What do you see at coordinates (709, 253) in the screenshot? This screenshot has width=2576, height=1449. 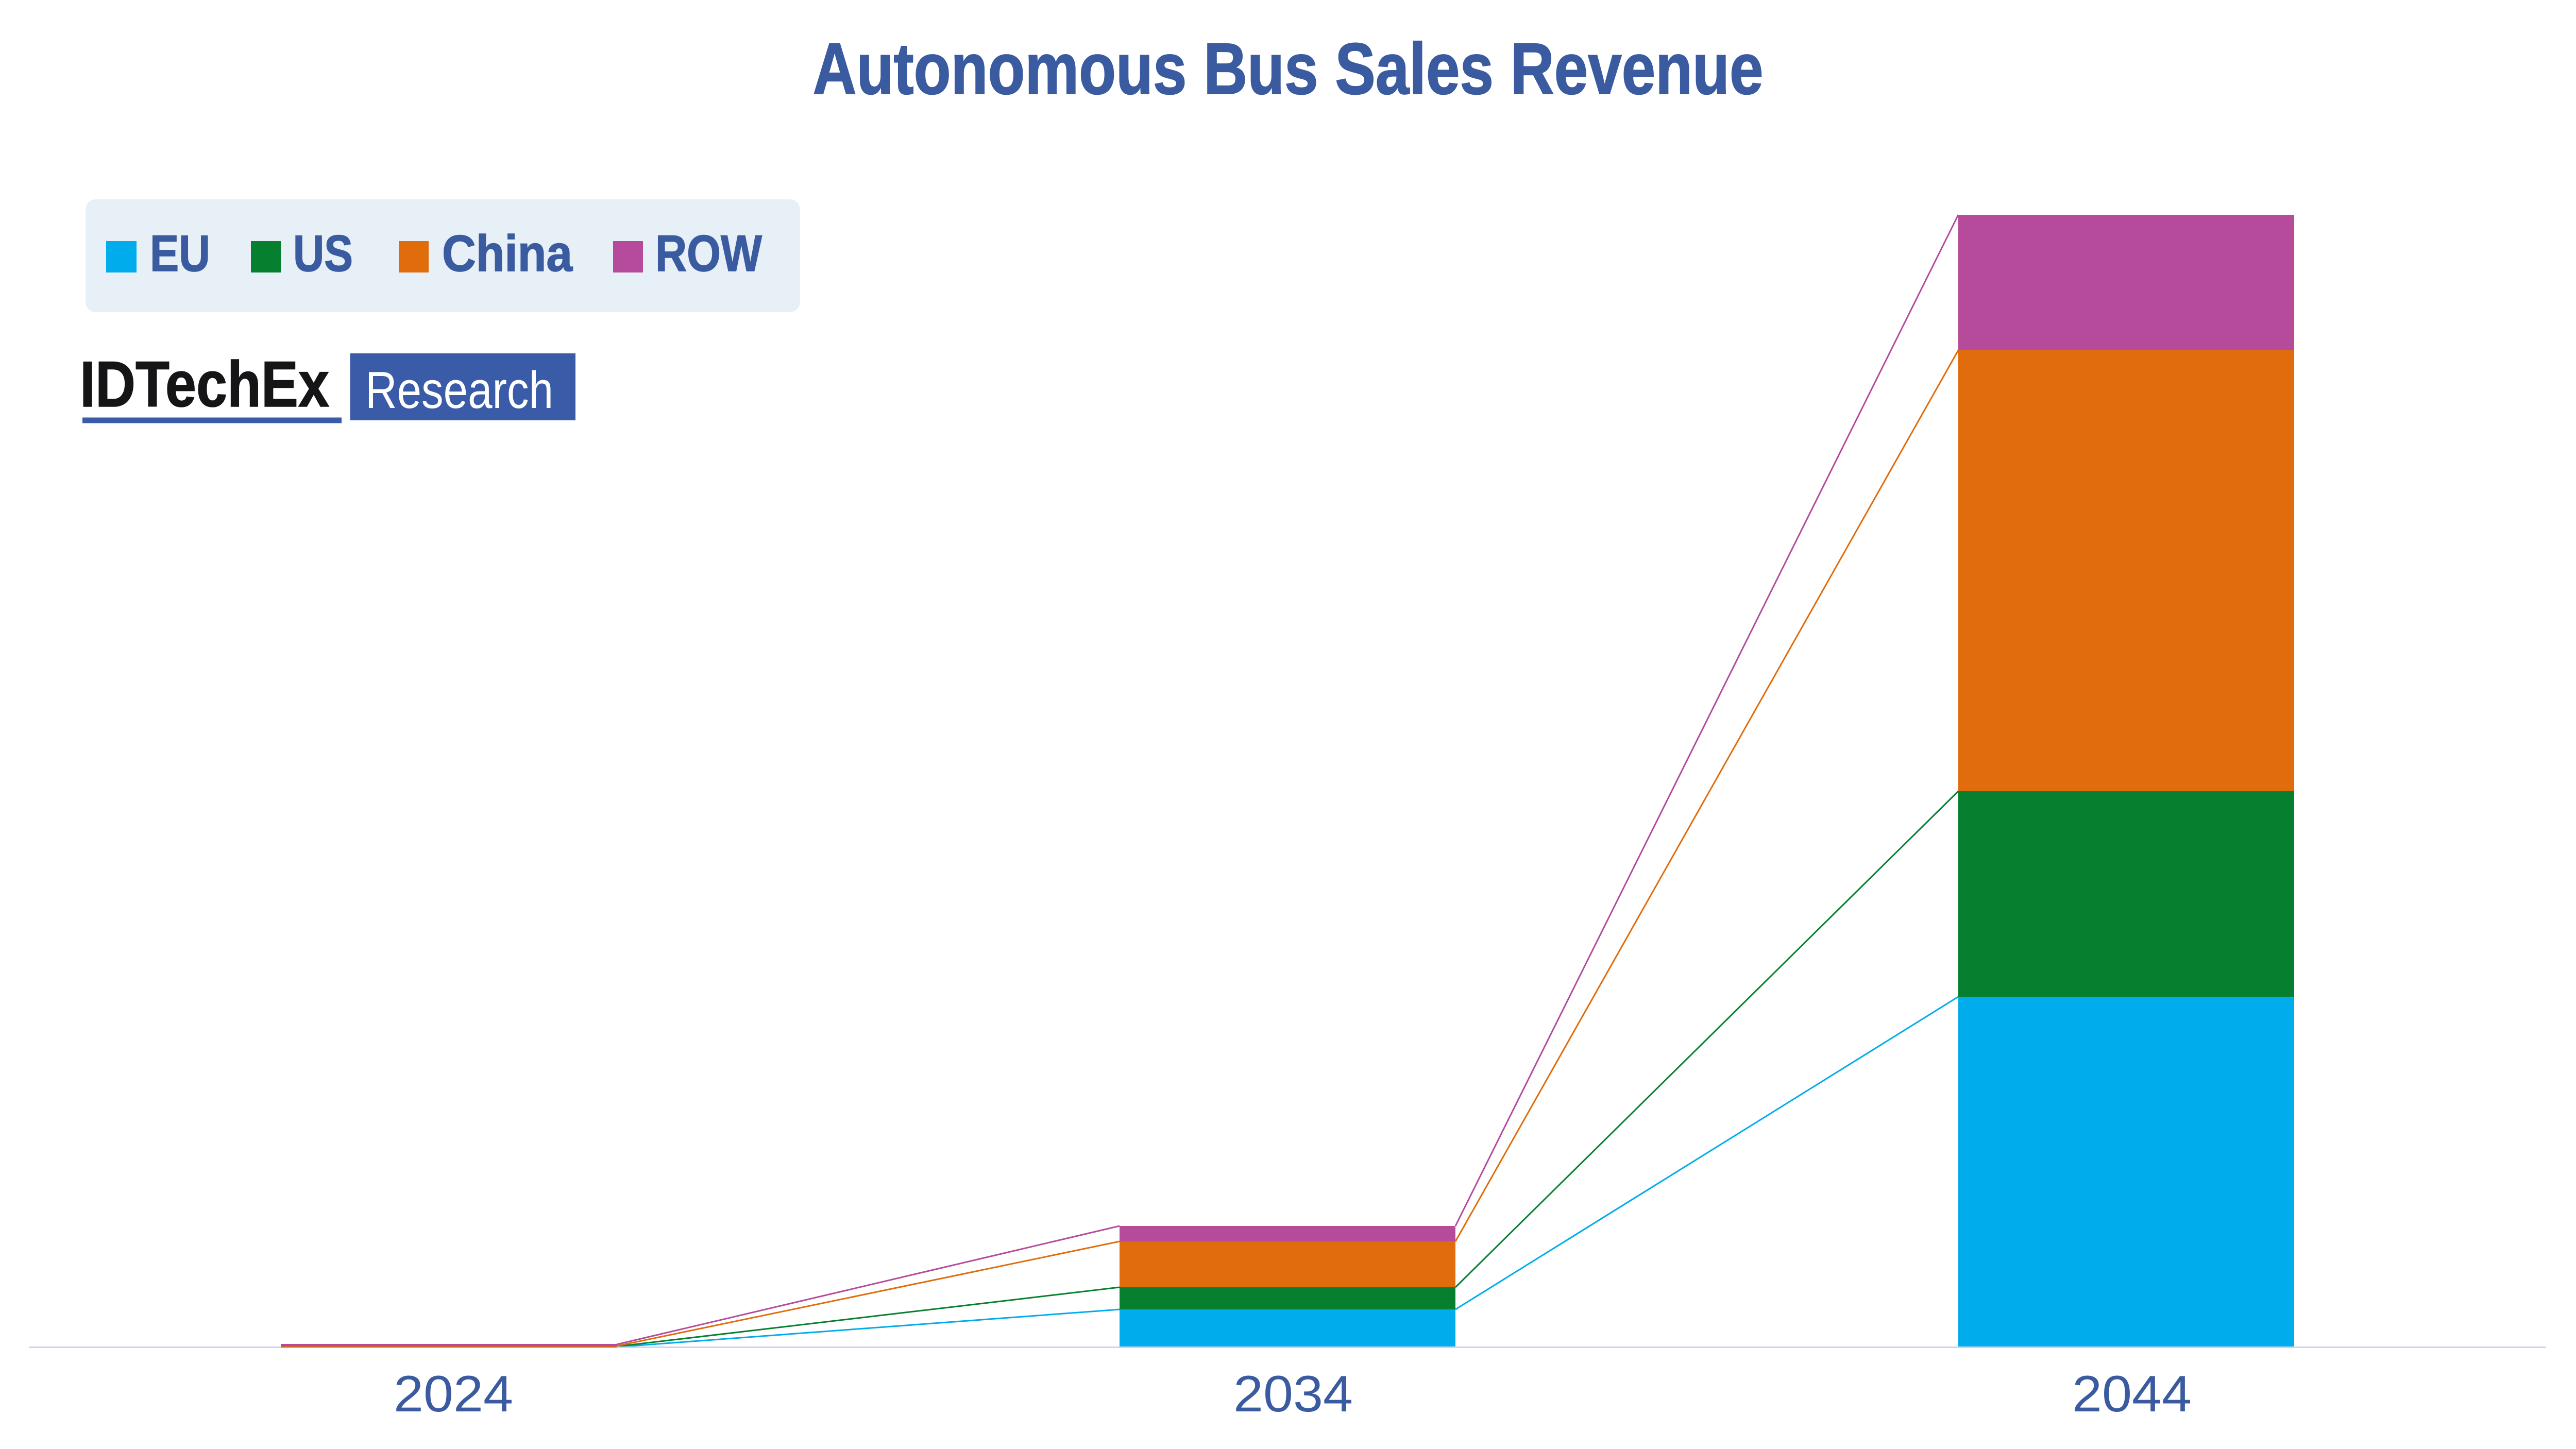 I see `svg-text: ROW` at bounding box center [709, 253].